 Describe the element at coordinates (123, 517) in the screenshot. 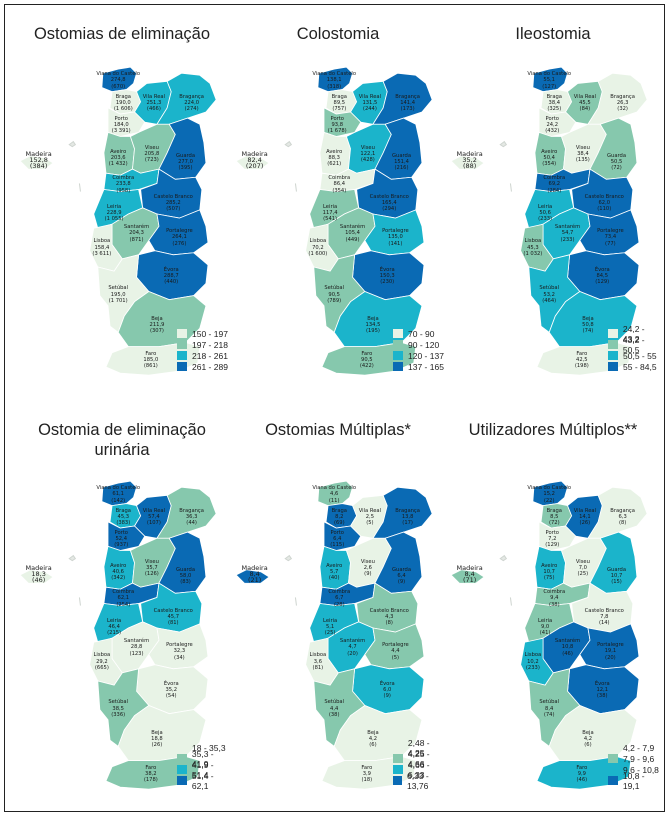

I see `district-label: Braga 45,3 (383)` at that location.